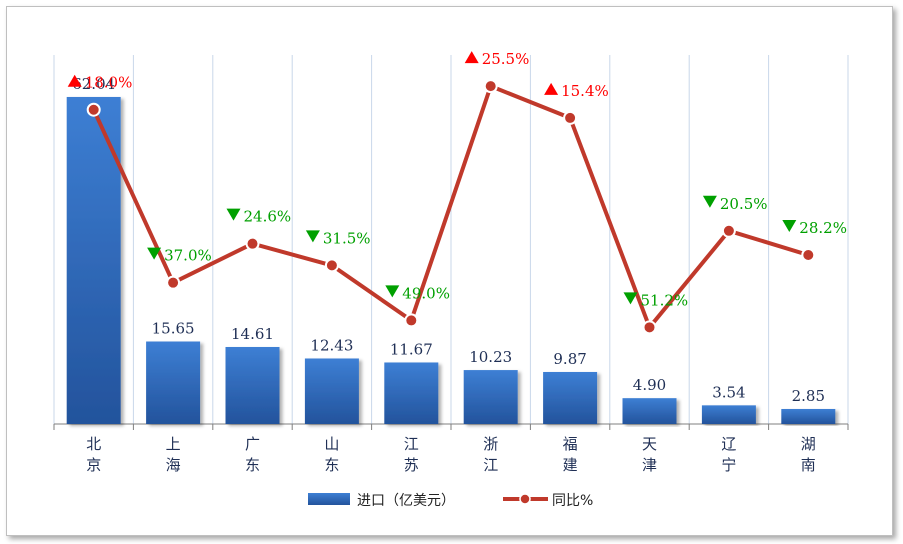 The width and height of the screenshot is (903, 544). I want to click on category-label: 湖, so click(808, 444).